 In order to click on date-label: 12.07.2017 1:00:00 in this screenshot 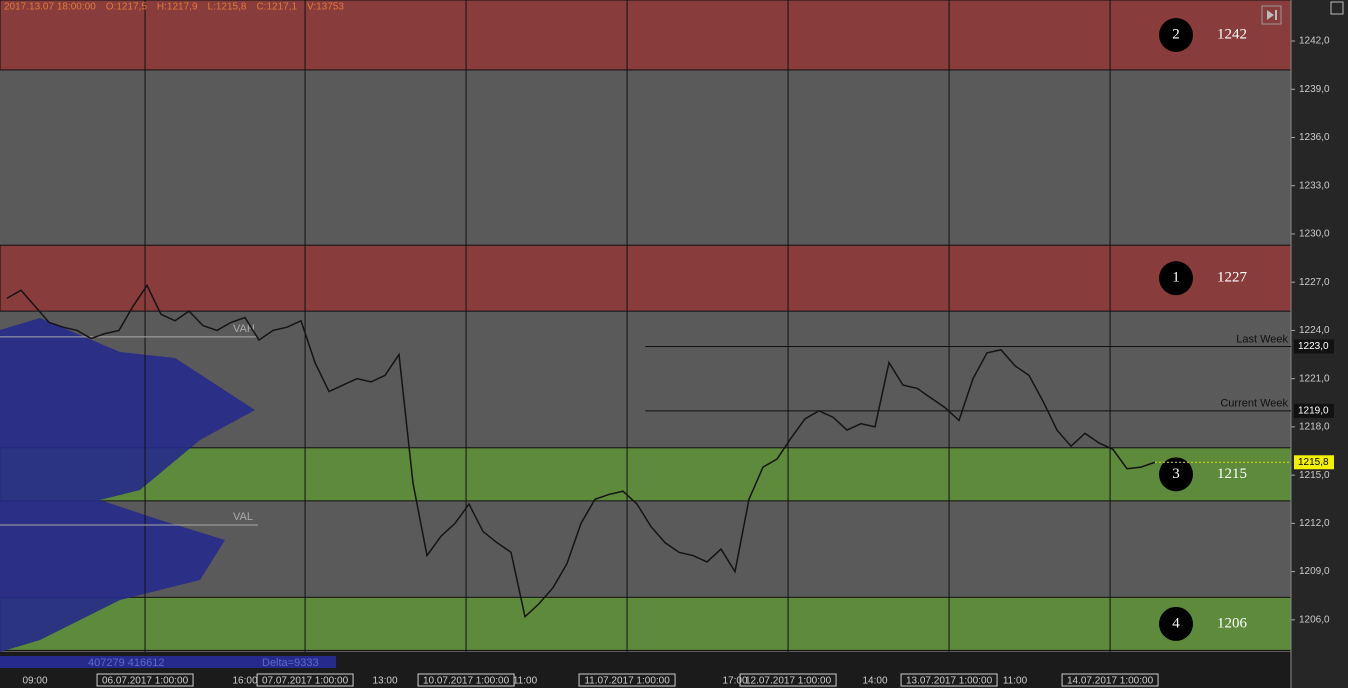, I will do `click(788, 681)`.